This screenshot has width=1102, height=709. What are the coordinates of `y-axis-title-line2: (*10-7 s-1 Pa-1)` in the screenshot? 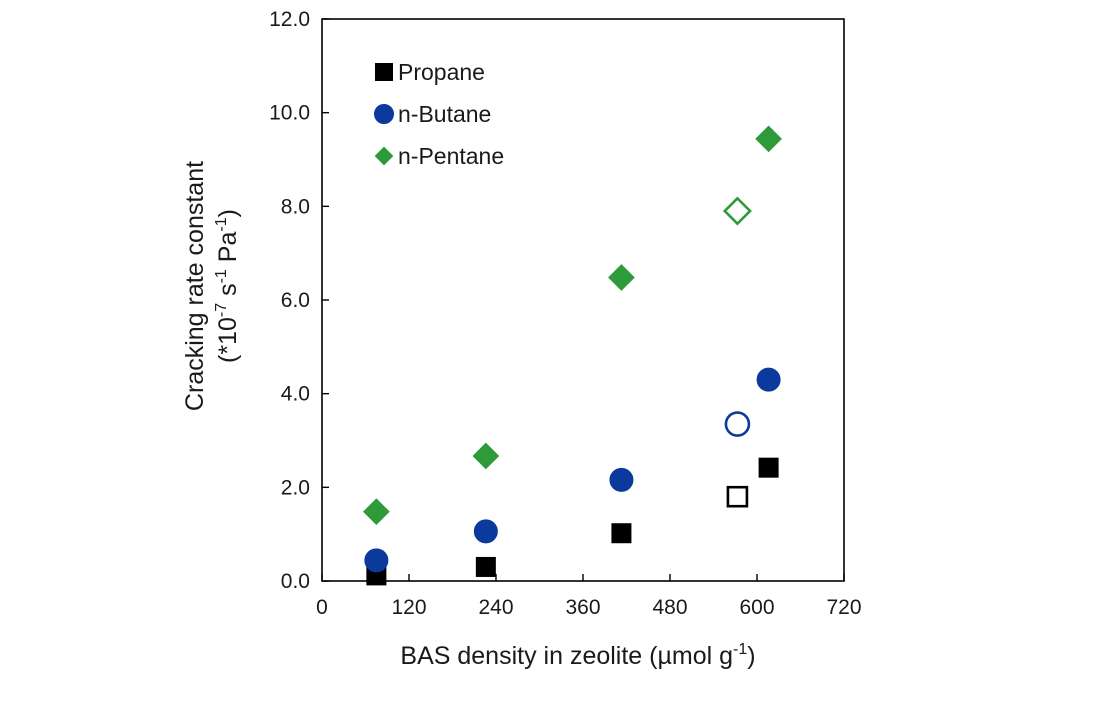 It's located at (227, 286).